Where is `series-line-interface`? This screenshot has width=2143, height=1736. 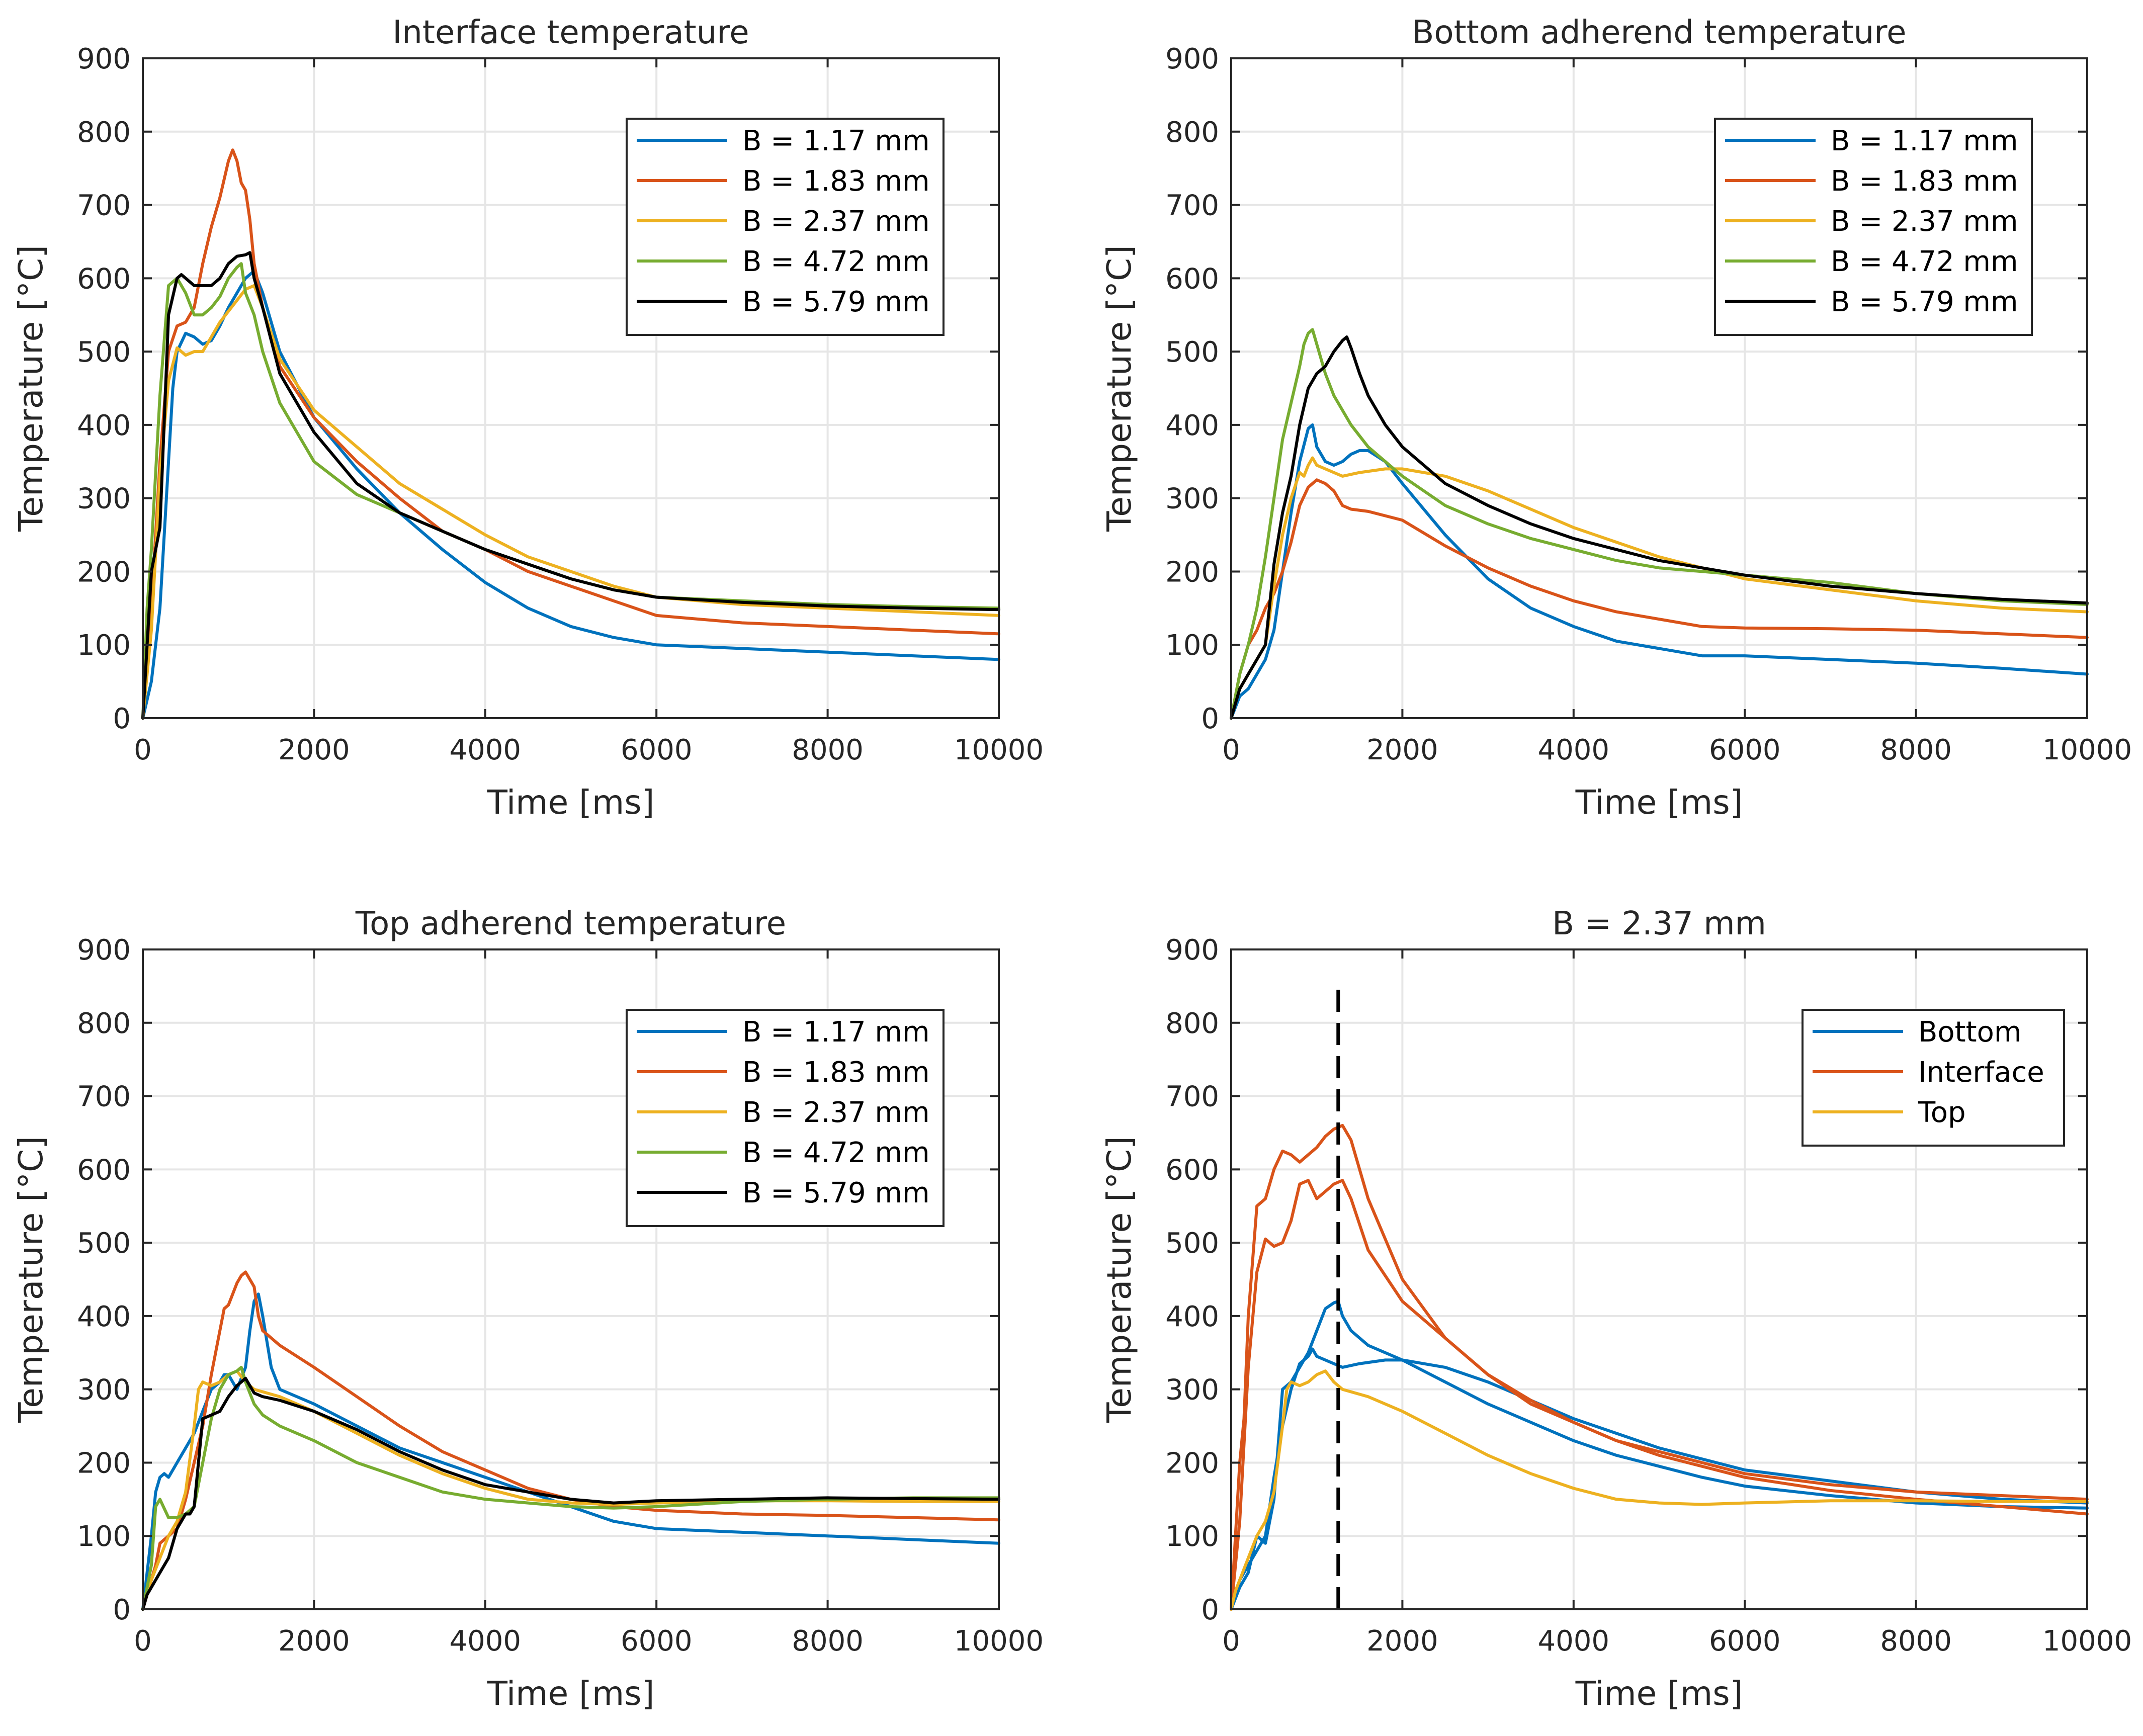
series-line-interface is located at coordinates (1659, 1395).